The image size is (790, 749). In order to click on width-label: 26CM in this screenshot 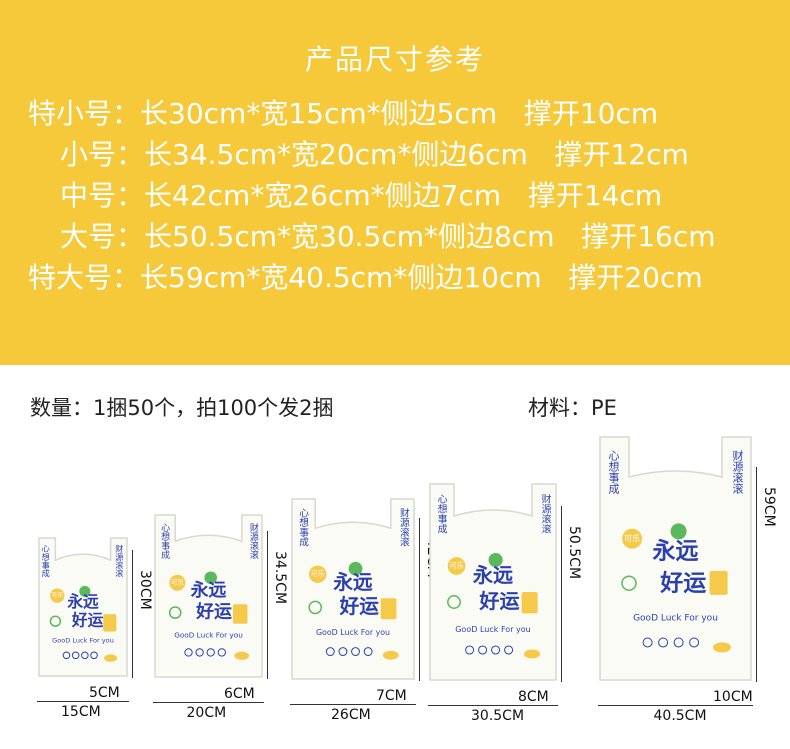, I will do `click(351, 715)`.